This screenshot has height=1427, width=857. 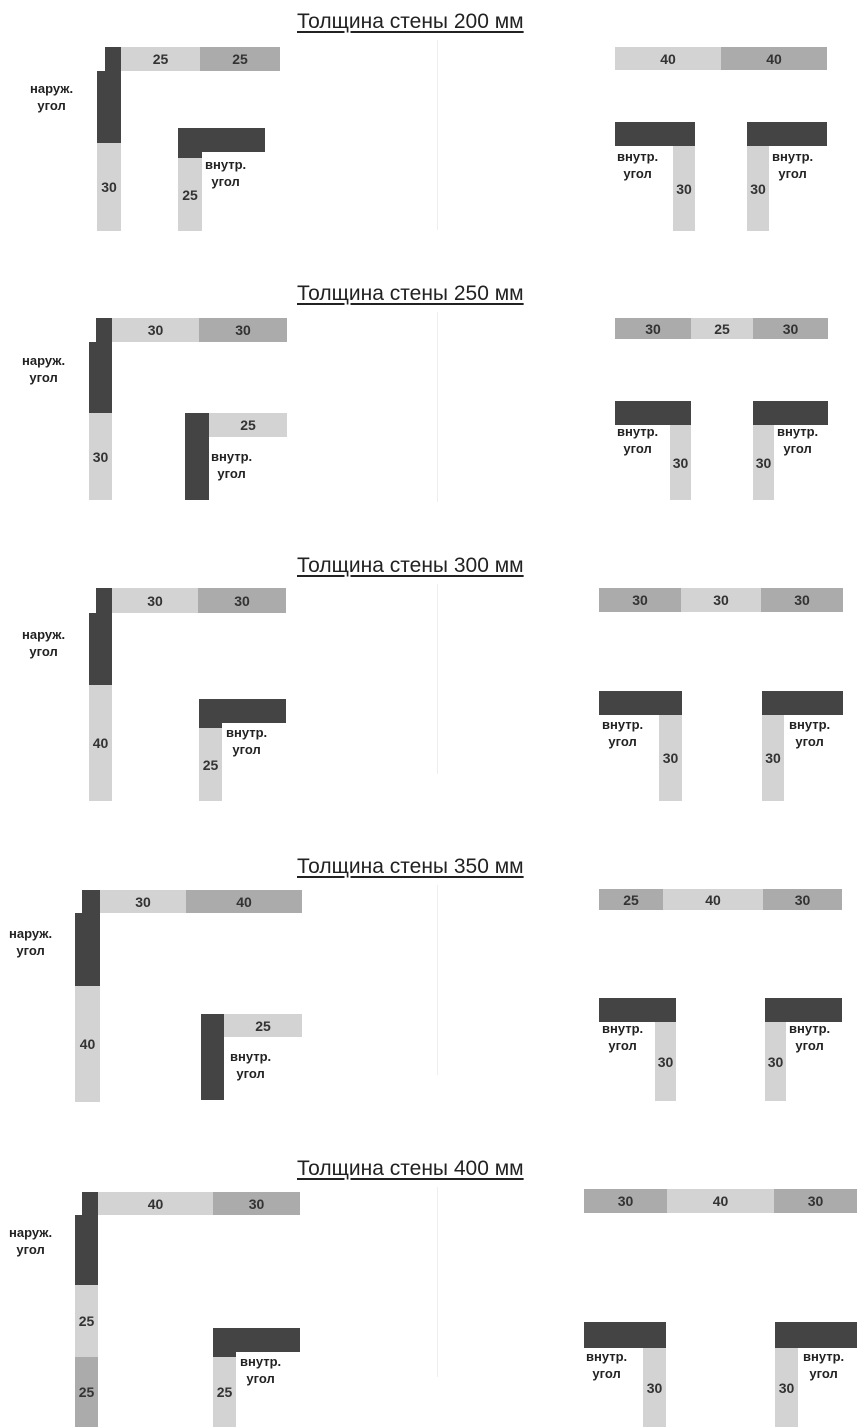 What do you see at coordinates (410, 1168) in the screenshot?
I see `section-title: Толщина стены 400 мм` at bounding box center [410, 1168].